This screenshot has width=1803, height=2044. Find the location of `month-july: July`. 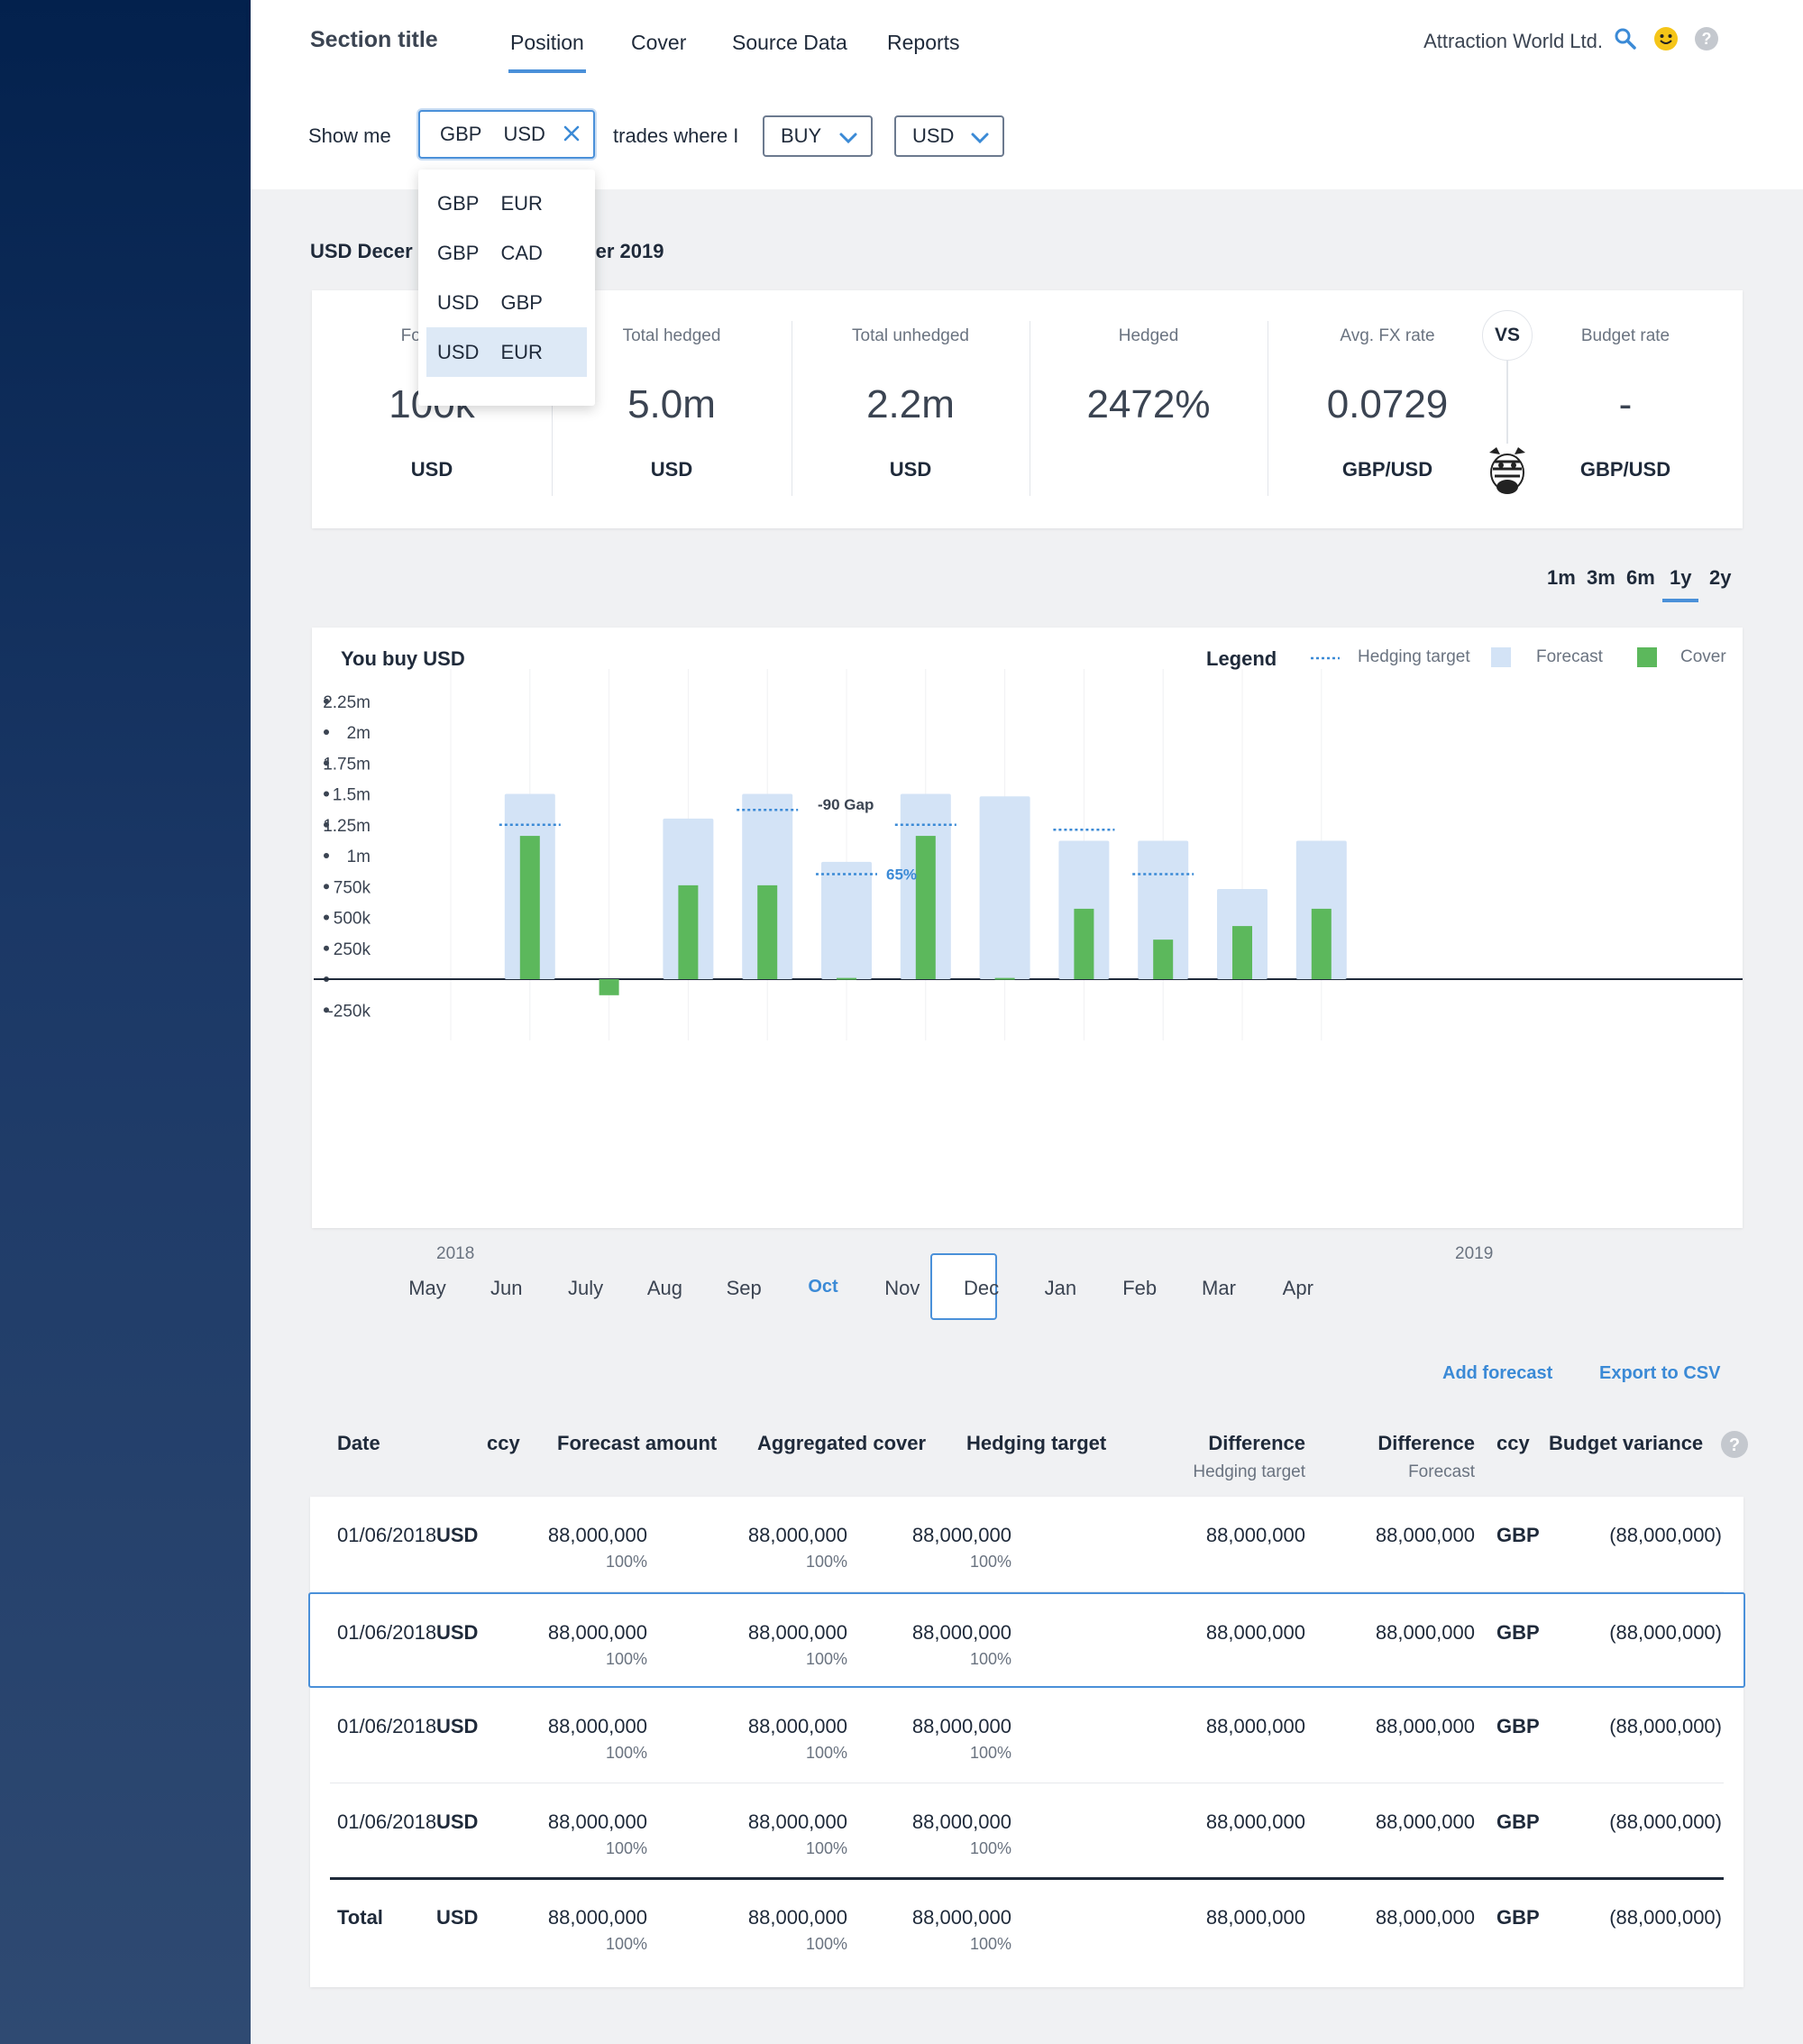

month-july: July is located at coordinates (586, 1288).